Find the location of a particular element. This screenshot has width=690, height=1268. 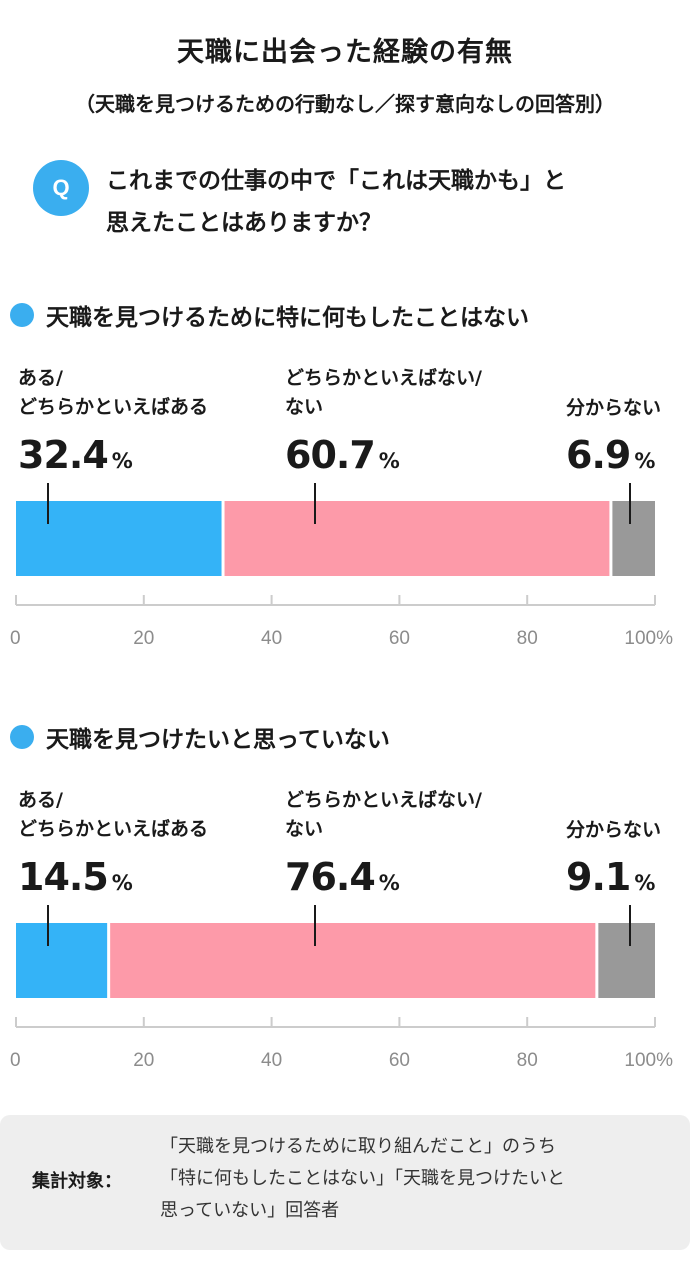

value-number: 6.9 is located at coordinates (598, 455).